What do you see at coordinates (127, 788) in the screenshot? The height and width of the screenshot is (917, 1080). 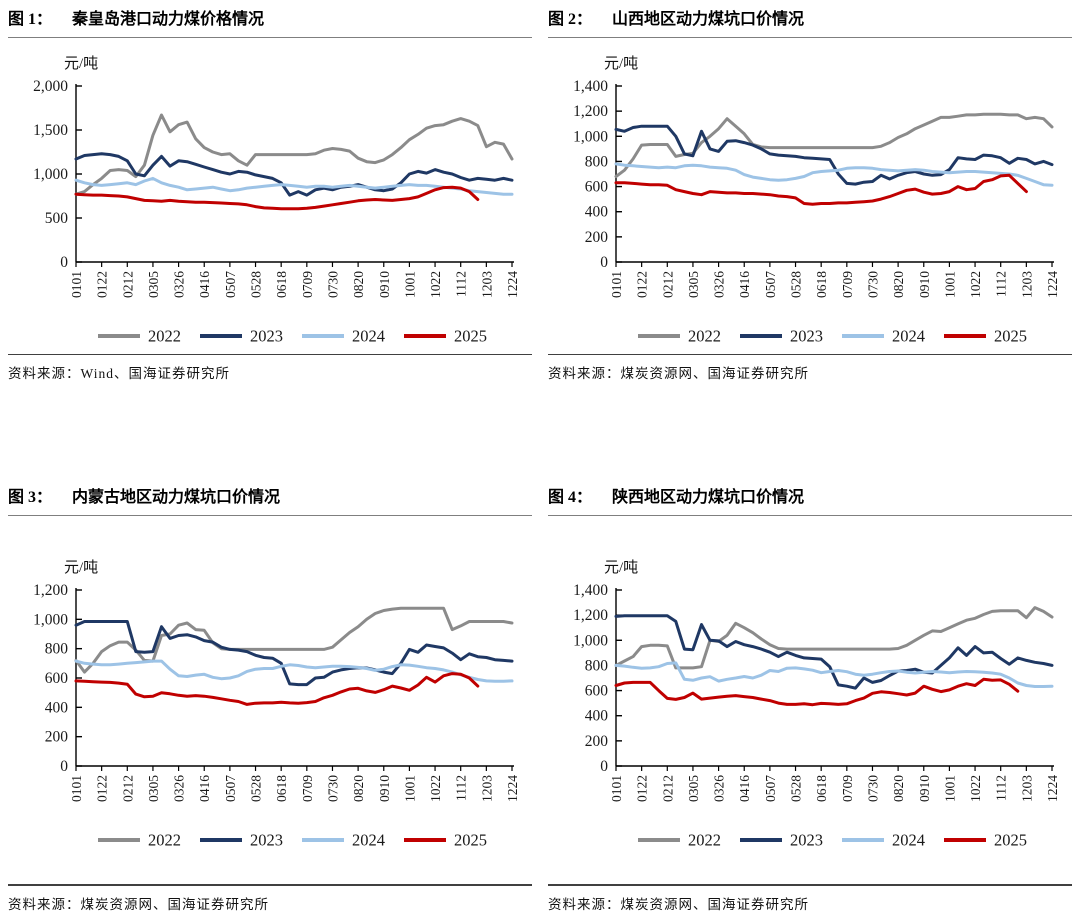 I see `x-tick-label: 0212` at bounding box center [127, 788].